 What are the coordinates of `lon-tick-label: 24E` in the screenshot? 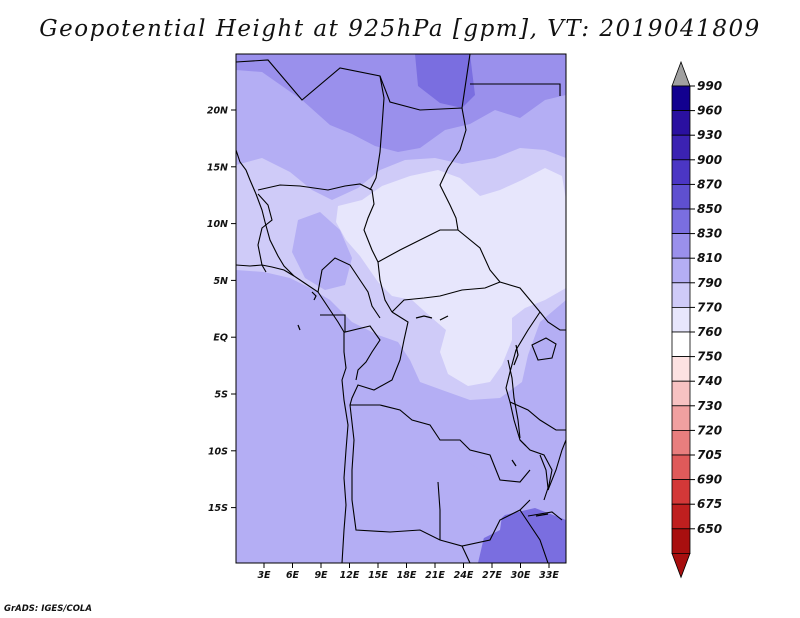 It's located at (464, 575).